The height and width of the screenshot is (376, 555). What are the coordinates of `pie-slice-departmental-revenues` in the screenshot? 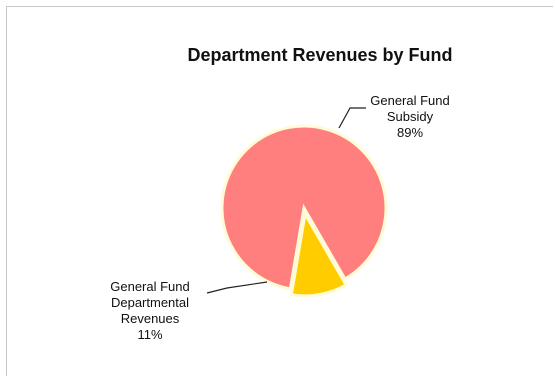 It's located at (319, 253).